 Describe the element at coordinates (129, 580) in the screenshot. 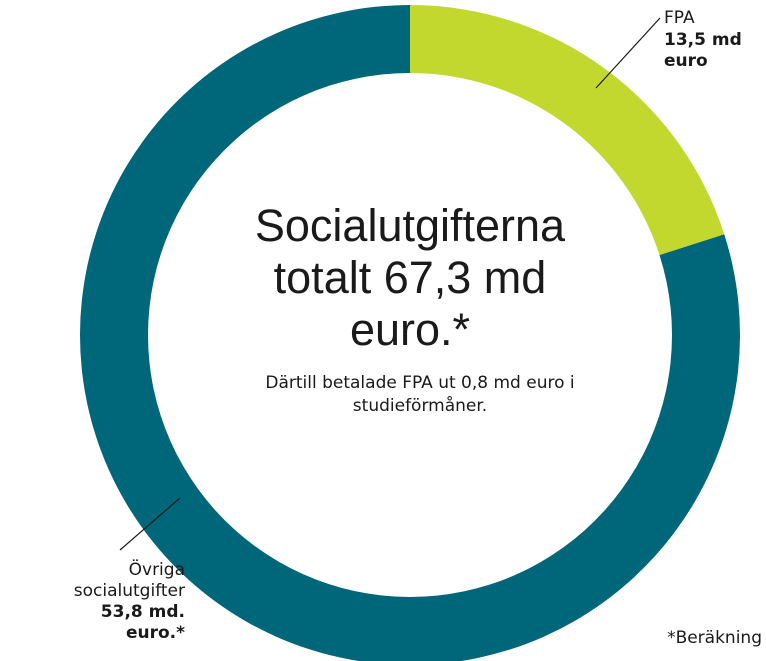

I see `slice-label: Övriga socialutgifter` at that location.